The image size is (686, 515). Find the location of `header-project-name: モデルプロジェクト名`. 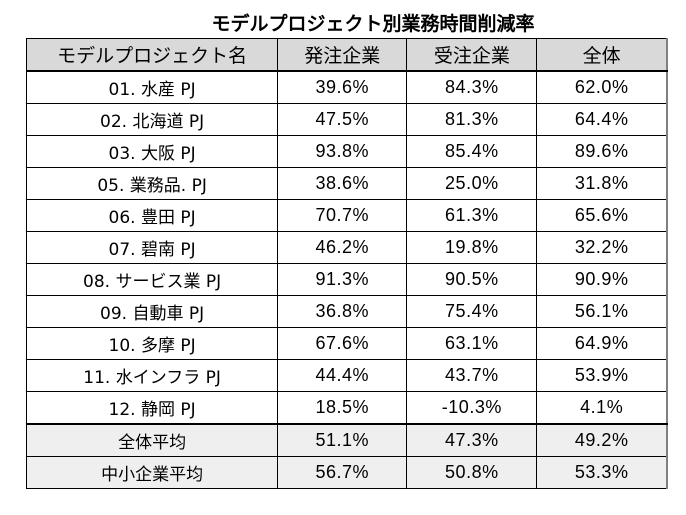

header-project-name: モデルプロジェクト名 is located at coordinates (152, 55).